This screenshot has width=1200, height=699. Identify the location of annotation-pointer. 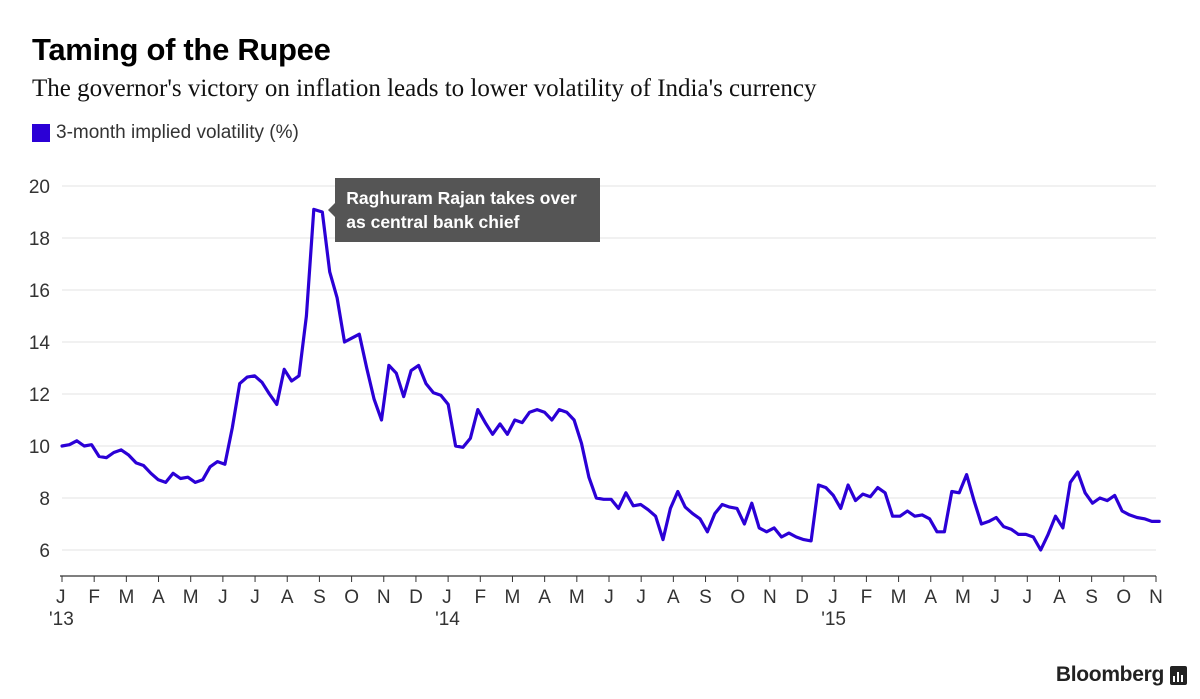
(332, 210).